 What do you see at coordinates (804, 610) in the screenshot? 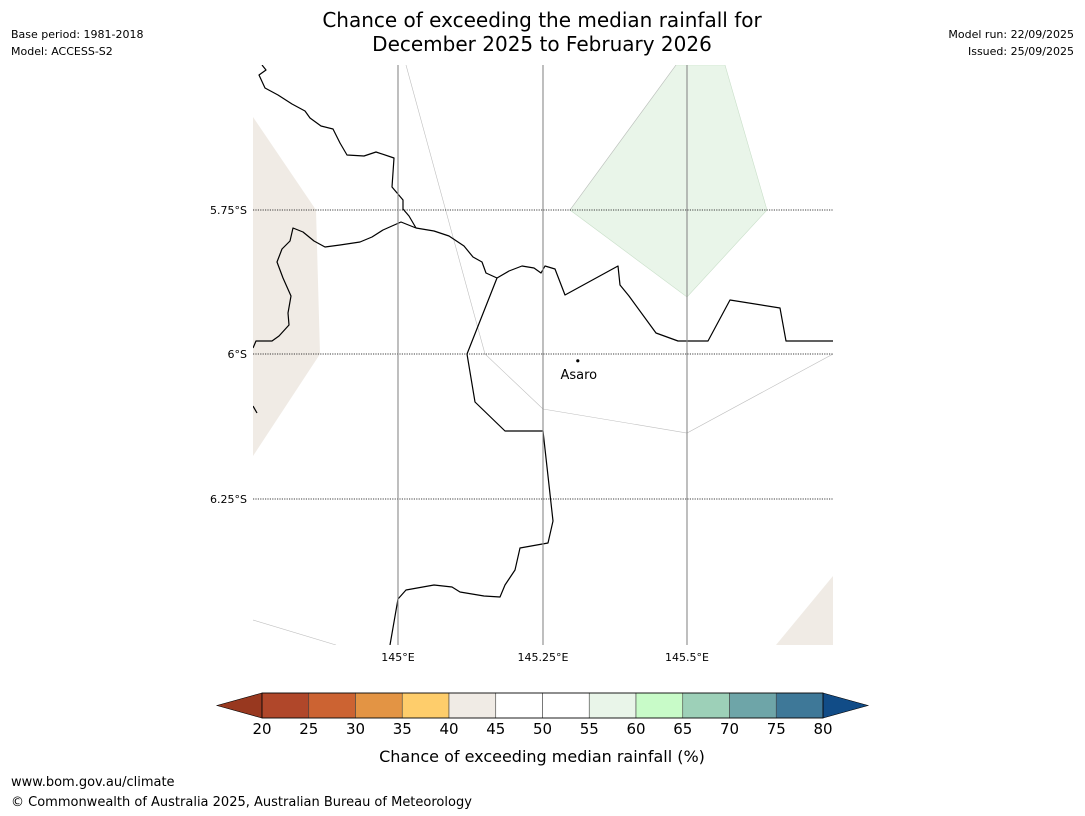
I see `region-below-median-southeast` at bounding box center [804, 610].